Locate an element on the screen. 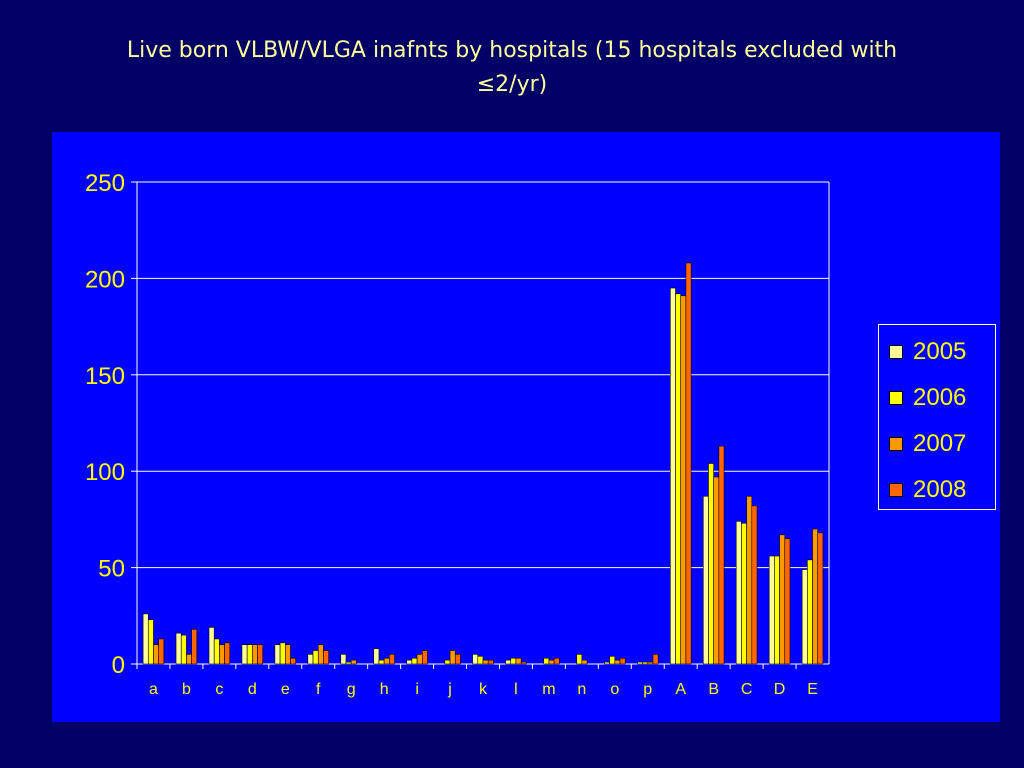 This screenshot has width=1024, height=768. bar-B-2005 is located at coordinates (705, 580).